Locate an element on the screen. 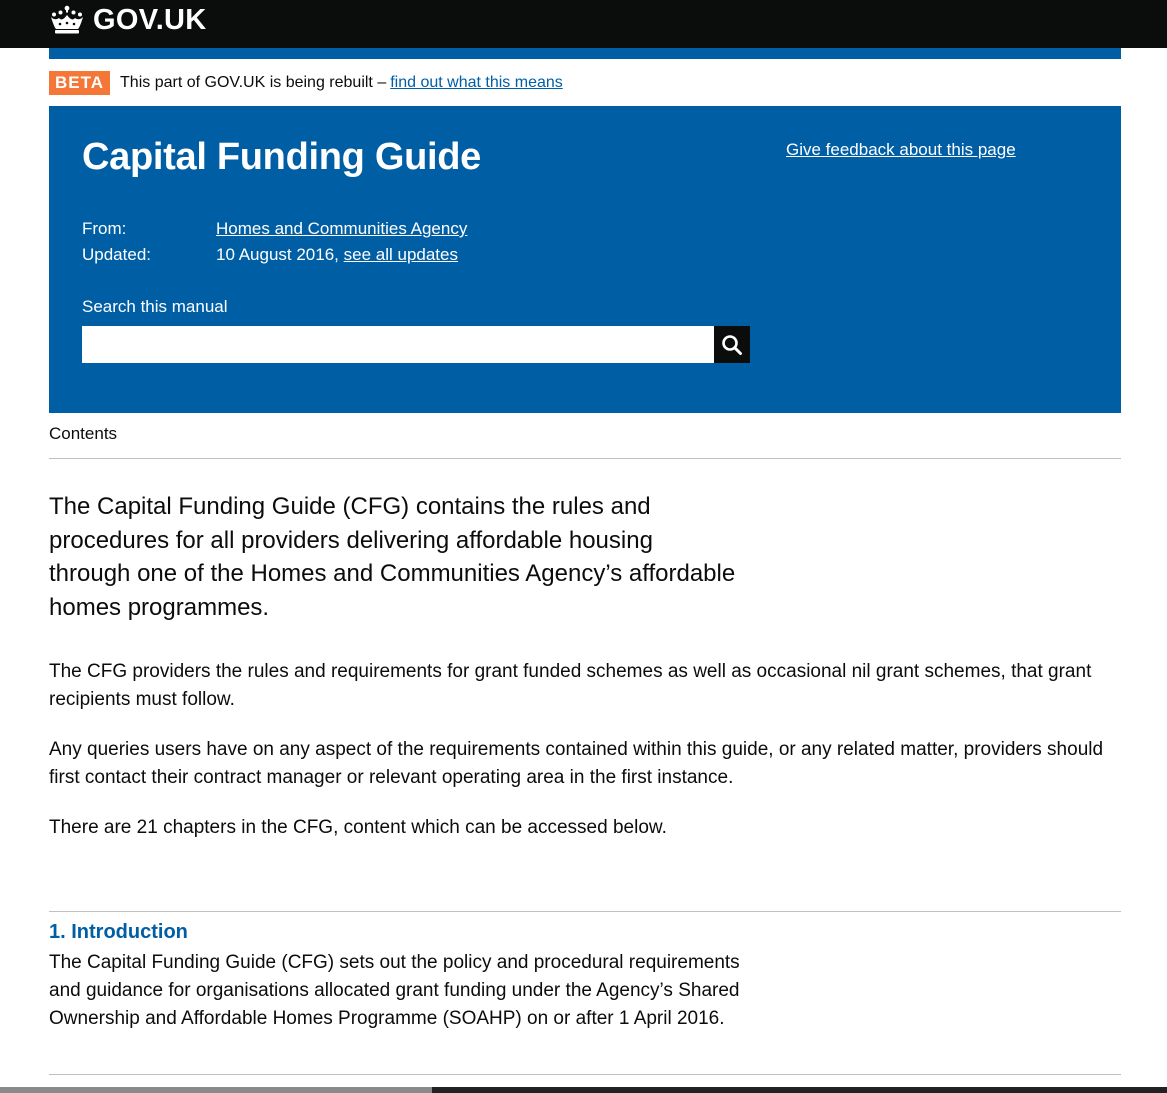  meta-updated-row: Updated: 10 August 2016, see all updates is located at coordinates (274, 255).